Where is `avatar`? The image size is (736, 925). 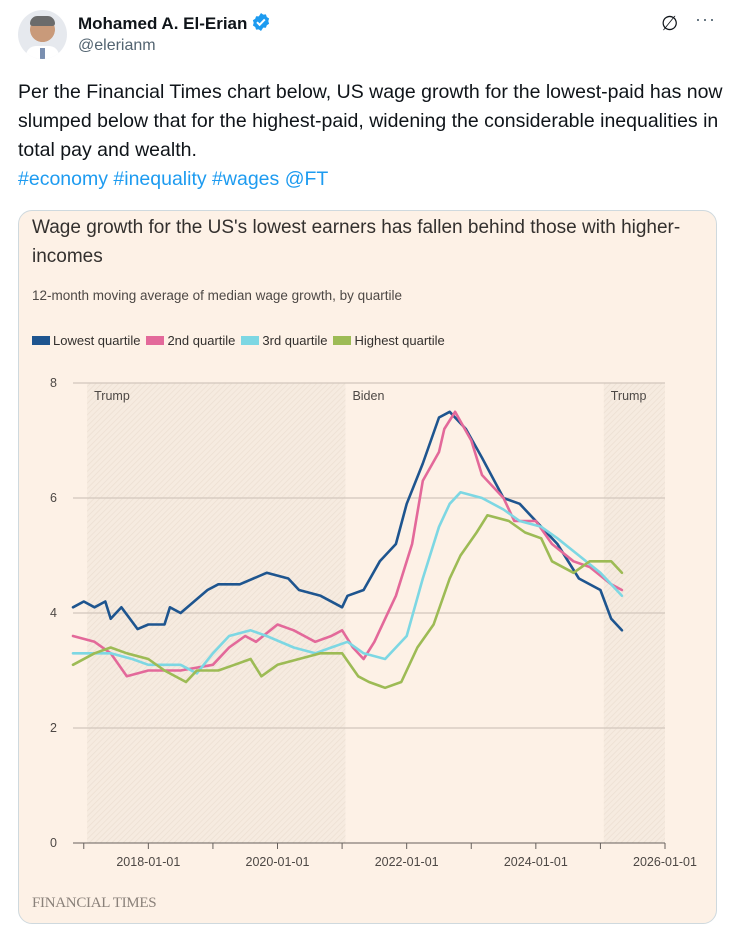 avatar is located at coordinates (42, 34).